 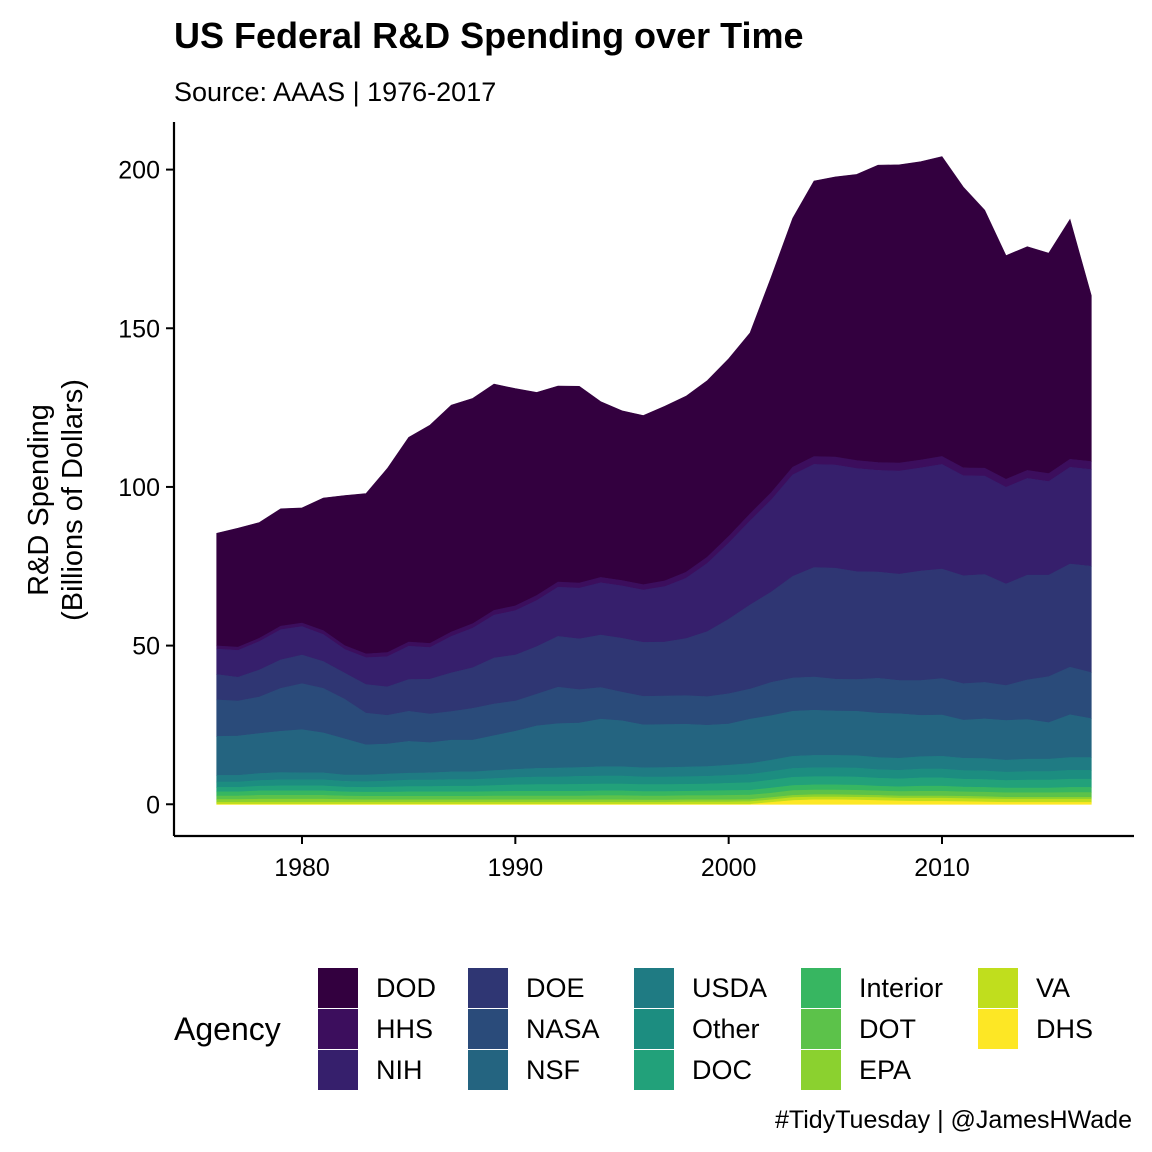 I want to click on y-axis-label-line-2: (Billions of Dollars), so click(x=73, y=500).